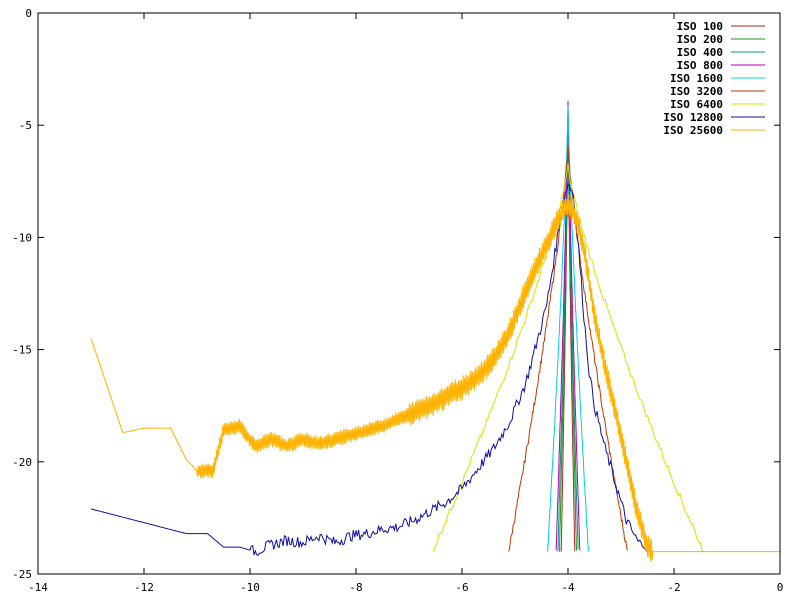 This screenshot has height=600, width=800. Describe the element at coordinates (28, 13) in the screenshot. I see `y-tick-label: 0` at that location.